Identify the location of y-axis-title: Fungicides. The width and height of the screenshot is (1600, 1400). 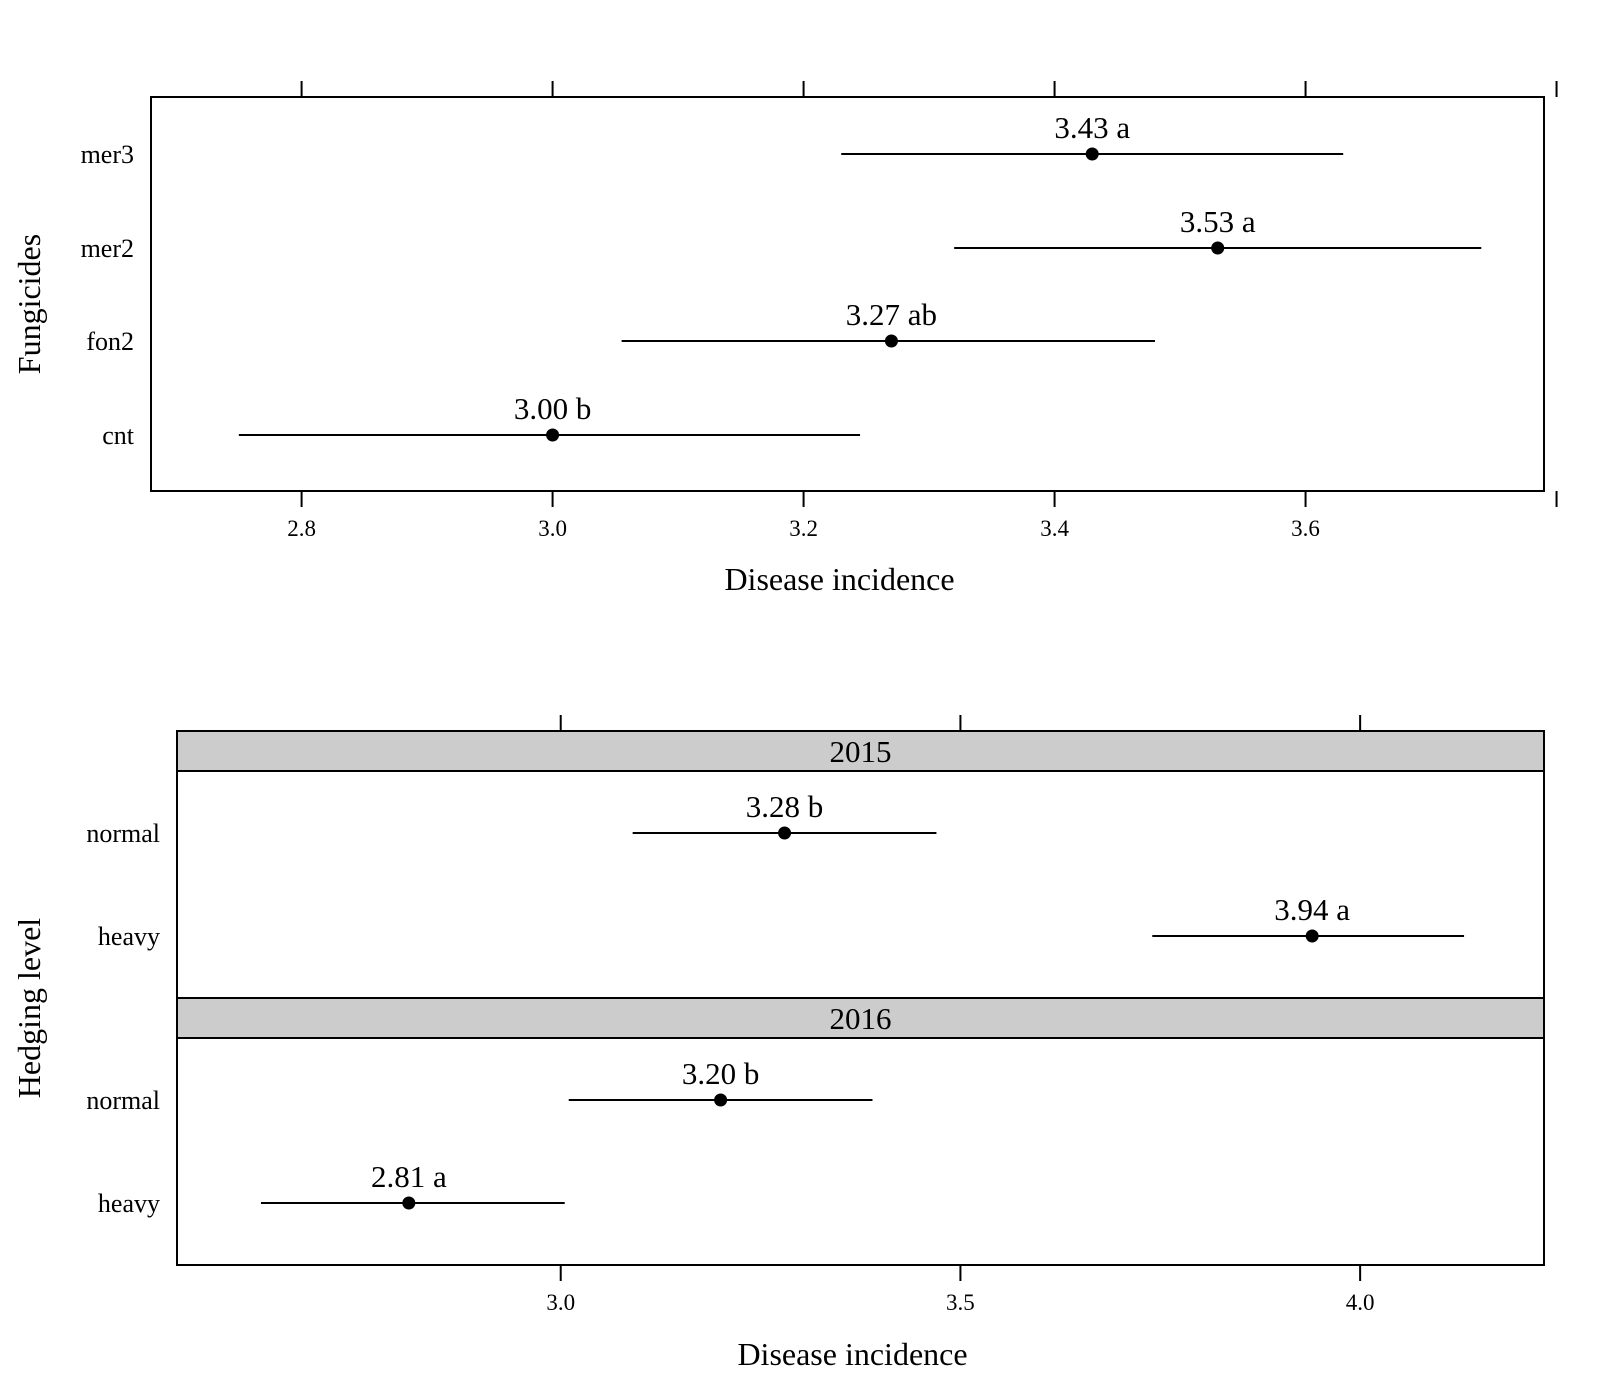
(29, 304).